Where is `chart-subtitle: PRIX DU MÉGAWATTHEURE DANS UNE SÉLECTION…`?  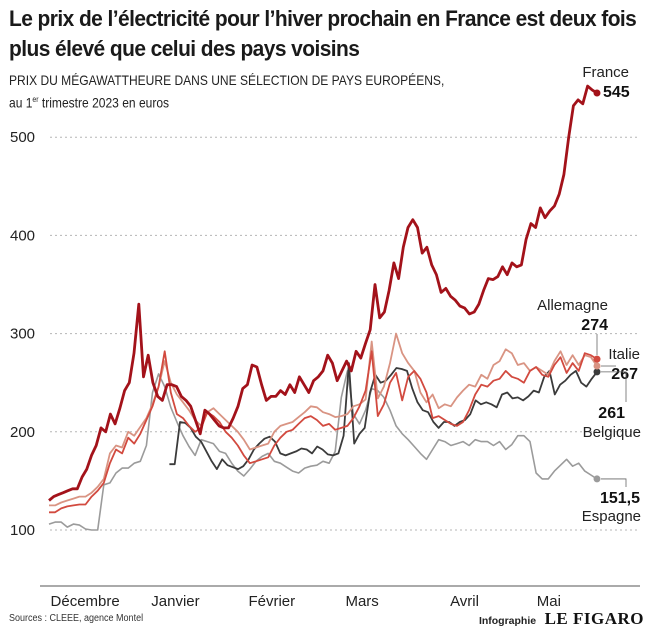
chart-subtitle: PRIX DU MÉGAWATTHEURE DANS UNE SÉLECTION… is located at coordinates (226, 91).